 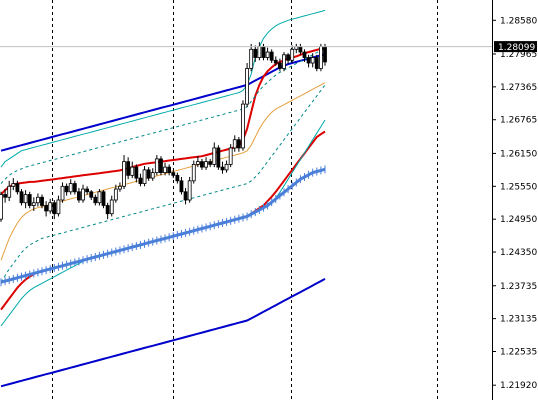 I want to click on y-tick-label: 1.23735, so click(x=518, y=287).